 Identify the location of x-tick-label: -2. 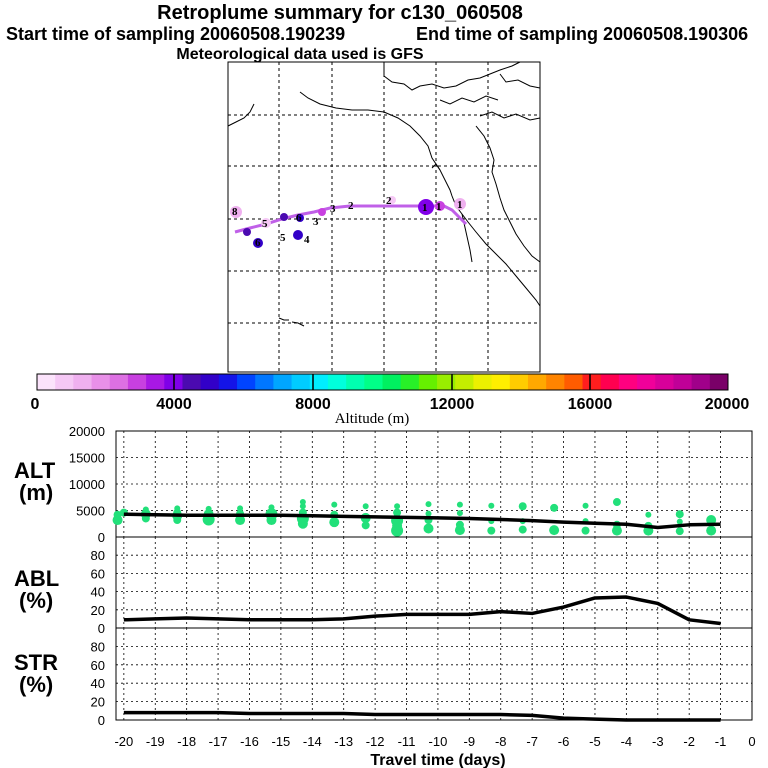
(689, 741).